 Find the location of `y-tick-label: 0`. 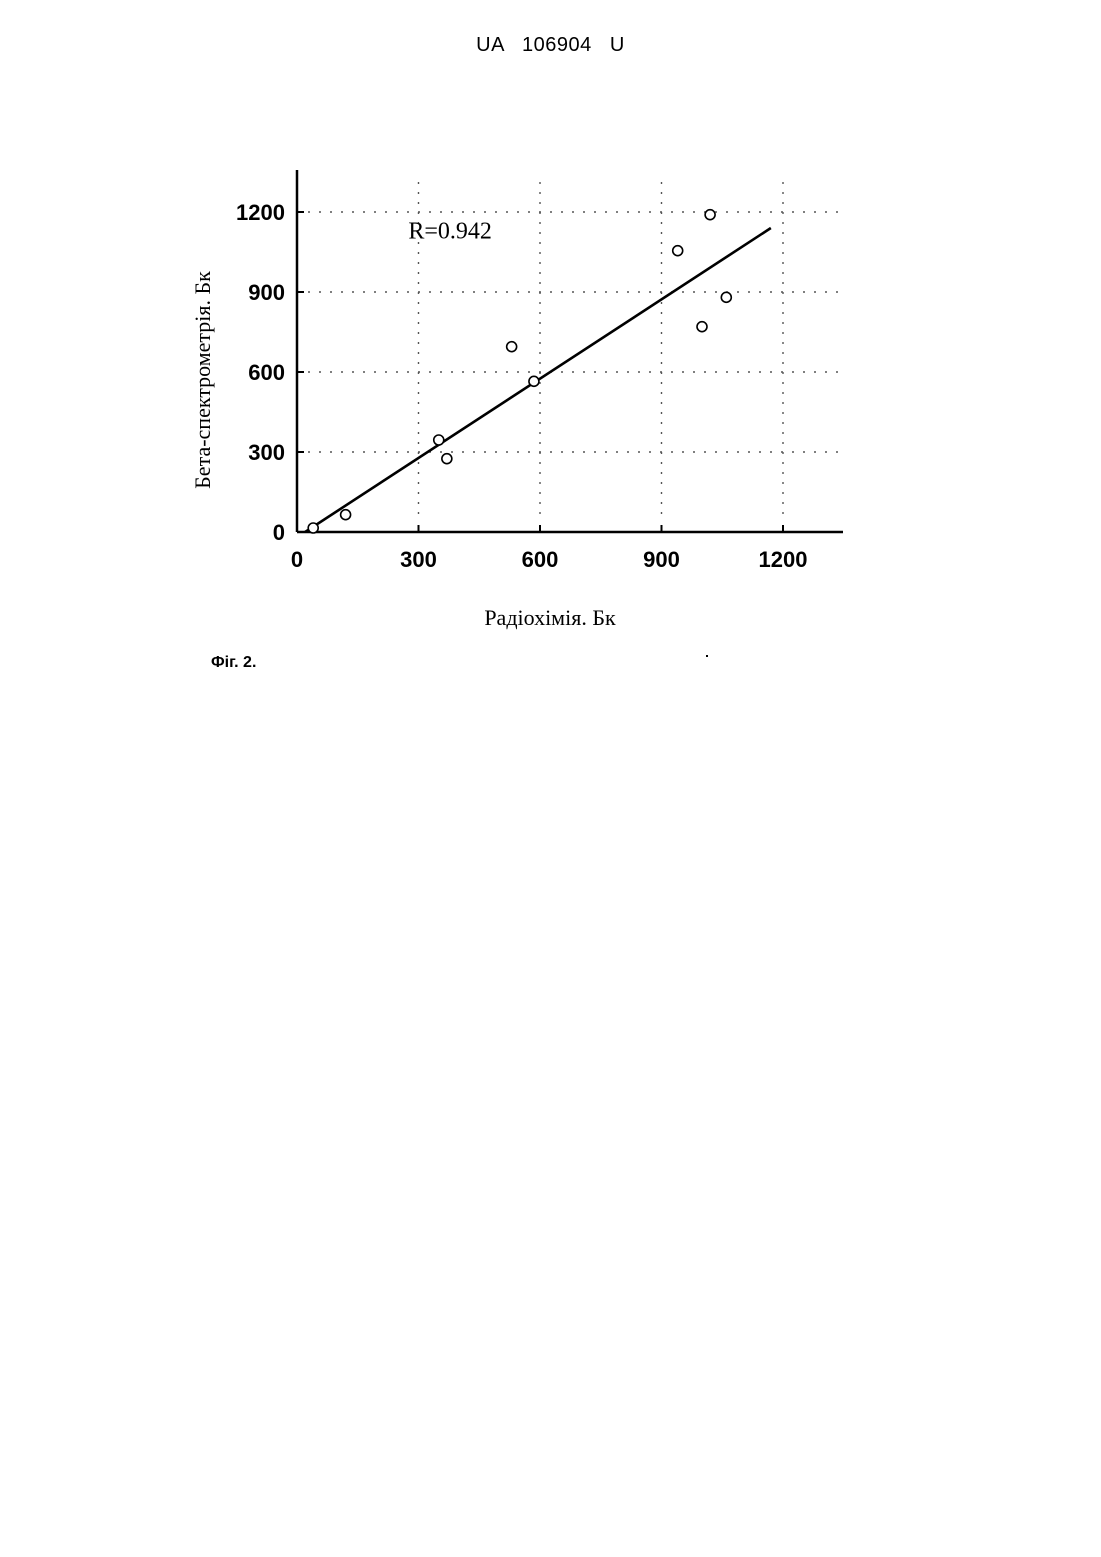

y-tick-label: 0 is located at coordinates (279, 532).